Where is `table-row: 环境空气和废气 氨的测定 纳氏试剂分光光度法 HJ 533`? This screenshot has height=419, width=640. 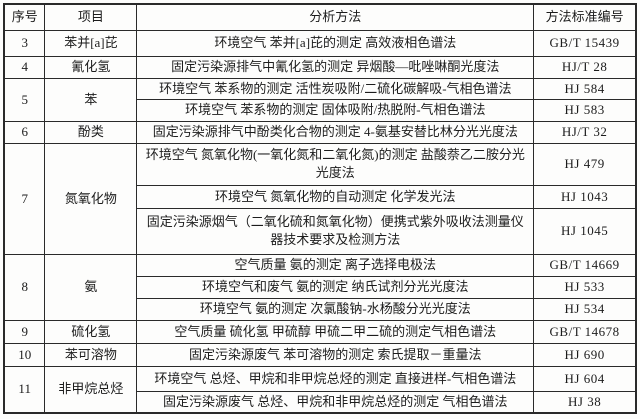 table-row: 环境空气和废气 氨的测定 纳氏试剂分光光度法 HJ 533 is located at coordinates (320, 287).